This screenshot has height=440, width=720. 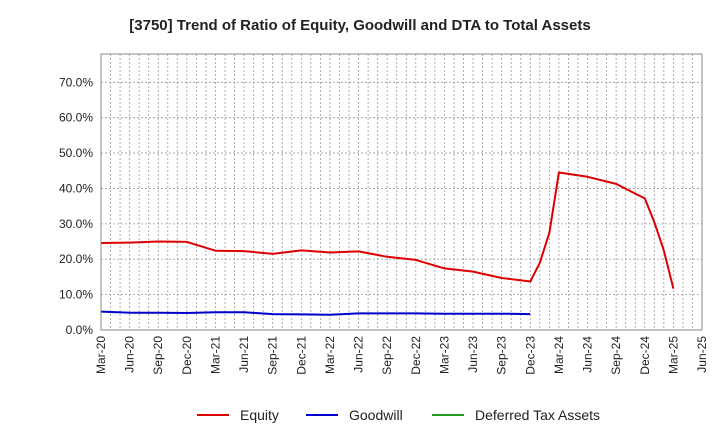 What do you see at coordinates (80, 330) in the screenshot?
I see `y-tick-label: 0.0%` at bounding box center [80, 330].